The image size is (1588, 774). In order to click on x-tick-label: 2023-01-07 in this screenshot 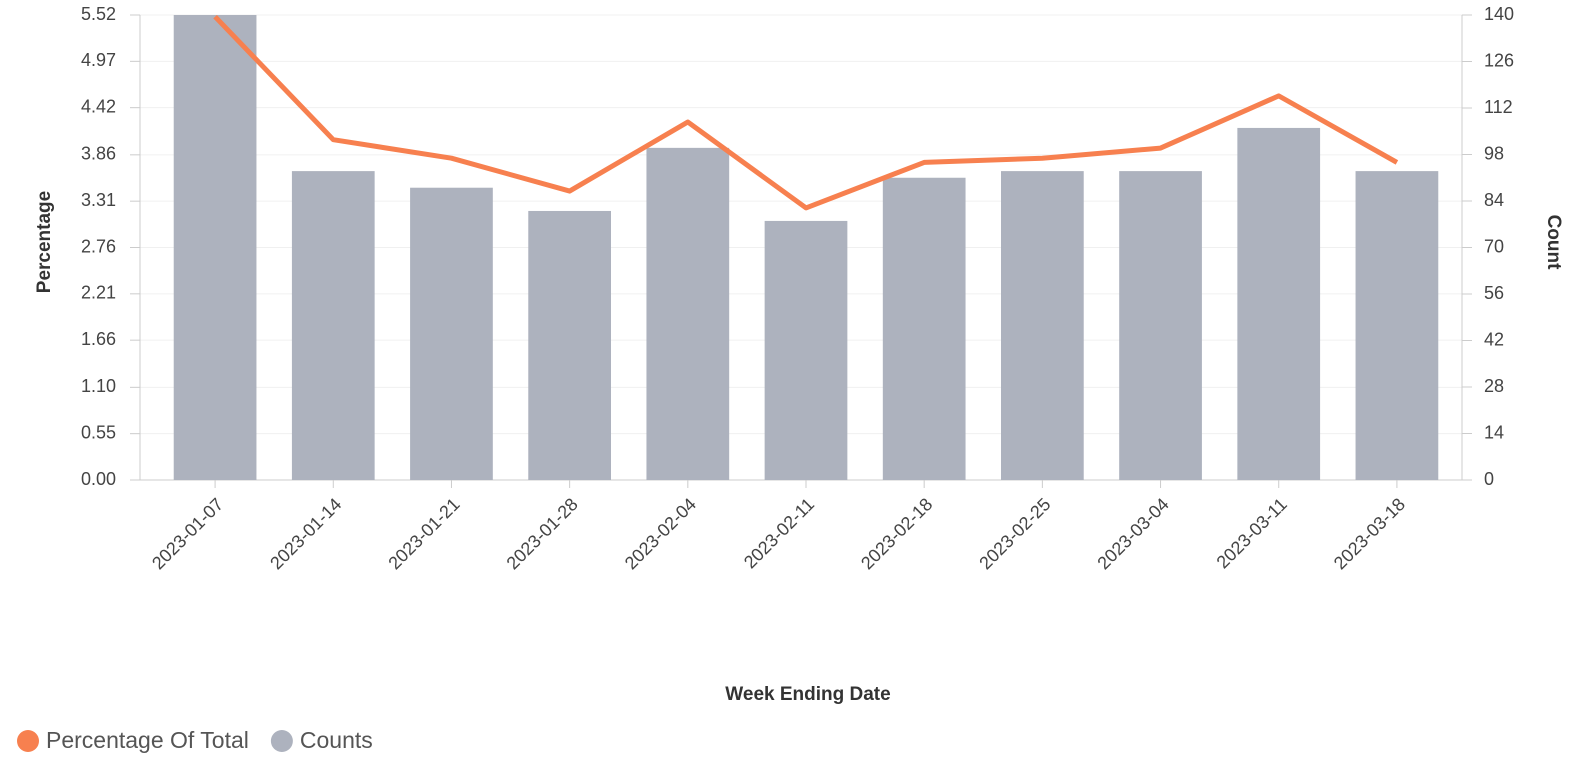, I will do `click(187, 533)`.